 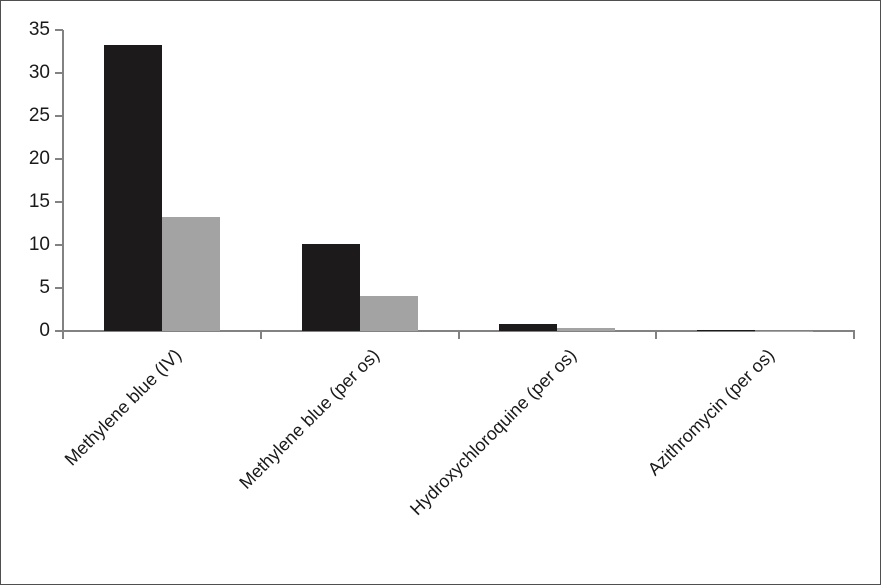 I want to click on y-tick-label: 0, so click(x=44, y=330).